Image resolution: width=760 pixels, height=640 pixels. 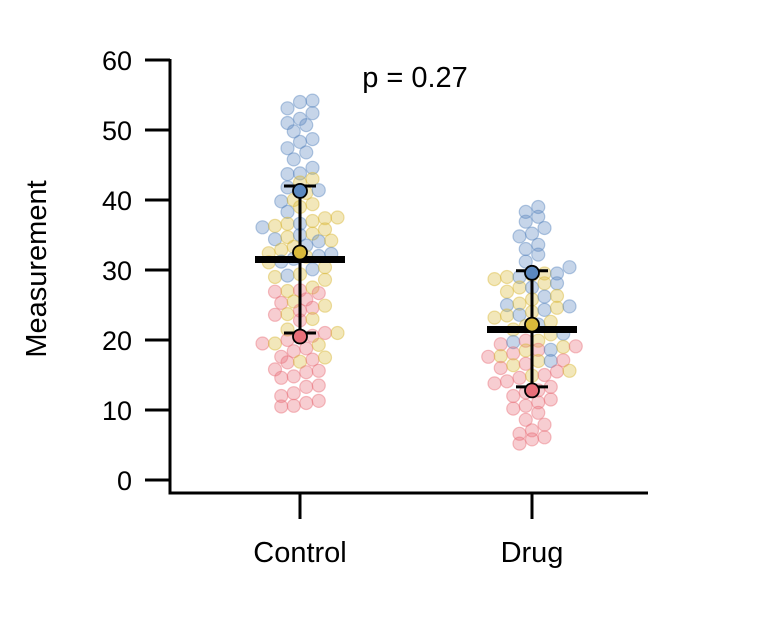 What do you see at coordinates (117, 201) in the screenshot?
I see `y-tick-label: 40` at bounding box center [117, 201].